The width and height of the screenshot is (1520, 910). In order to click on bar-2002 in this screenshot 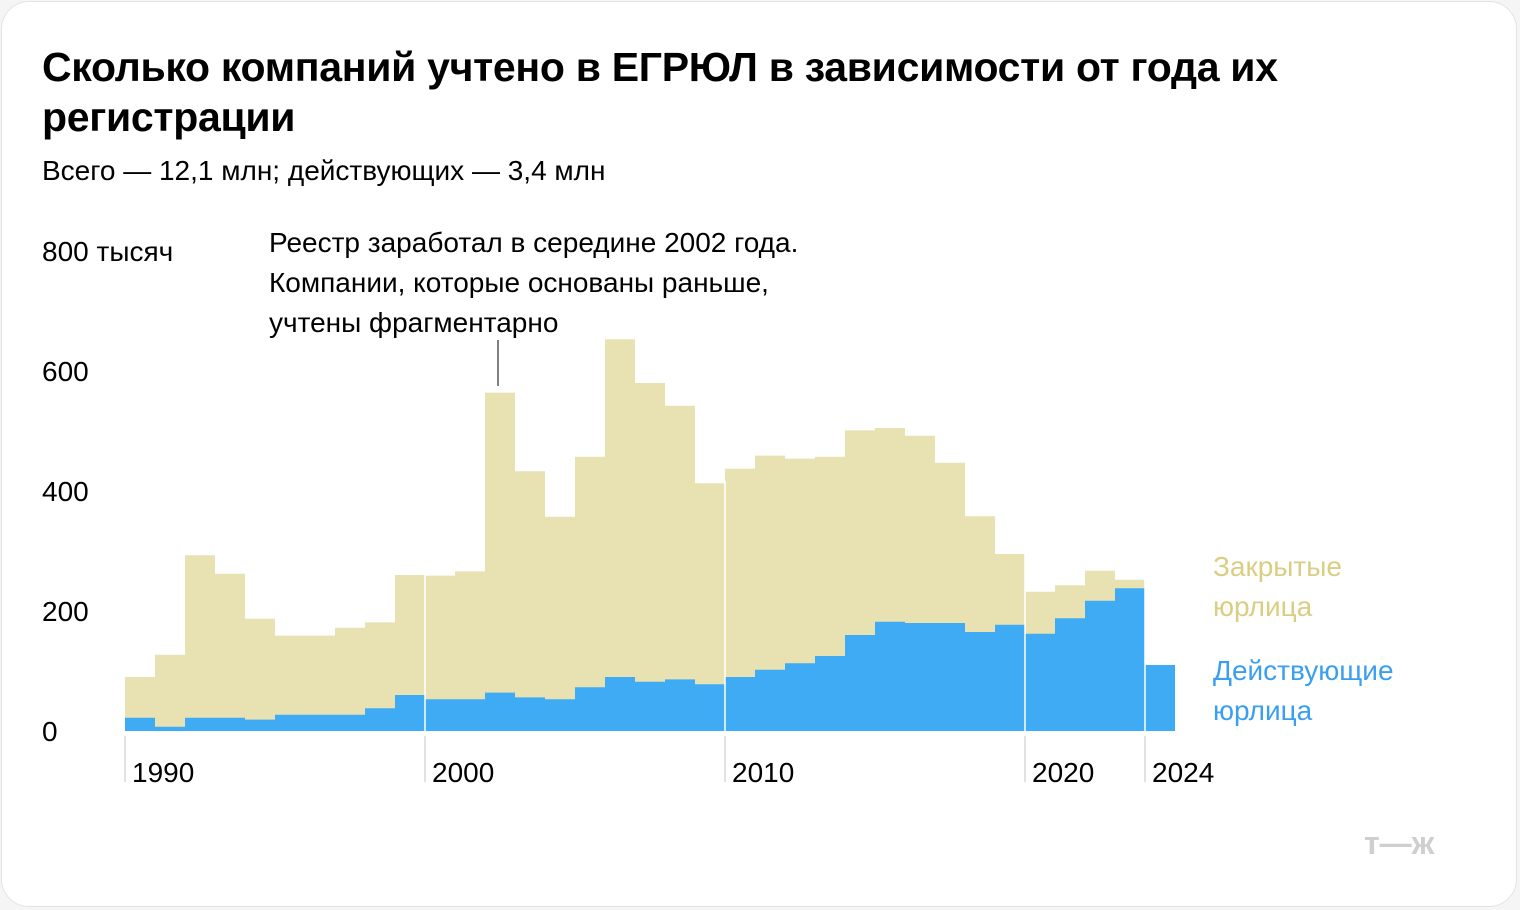, I will do `click(500, 562)`.